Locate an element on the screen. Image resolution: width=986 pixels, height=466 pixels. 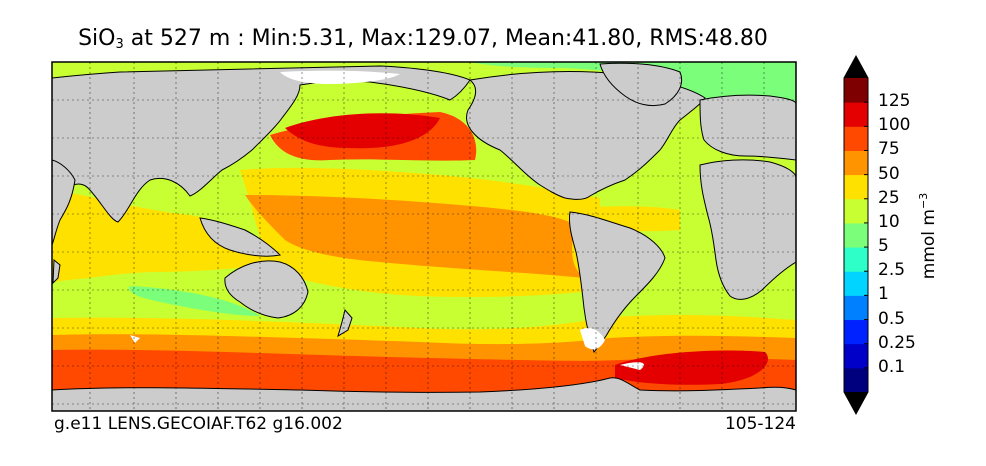
colorbar-tick-label: 1 is located at coordinates (883, 294).